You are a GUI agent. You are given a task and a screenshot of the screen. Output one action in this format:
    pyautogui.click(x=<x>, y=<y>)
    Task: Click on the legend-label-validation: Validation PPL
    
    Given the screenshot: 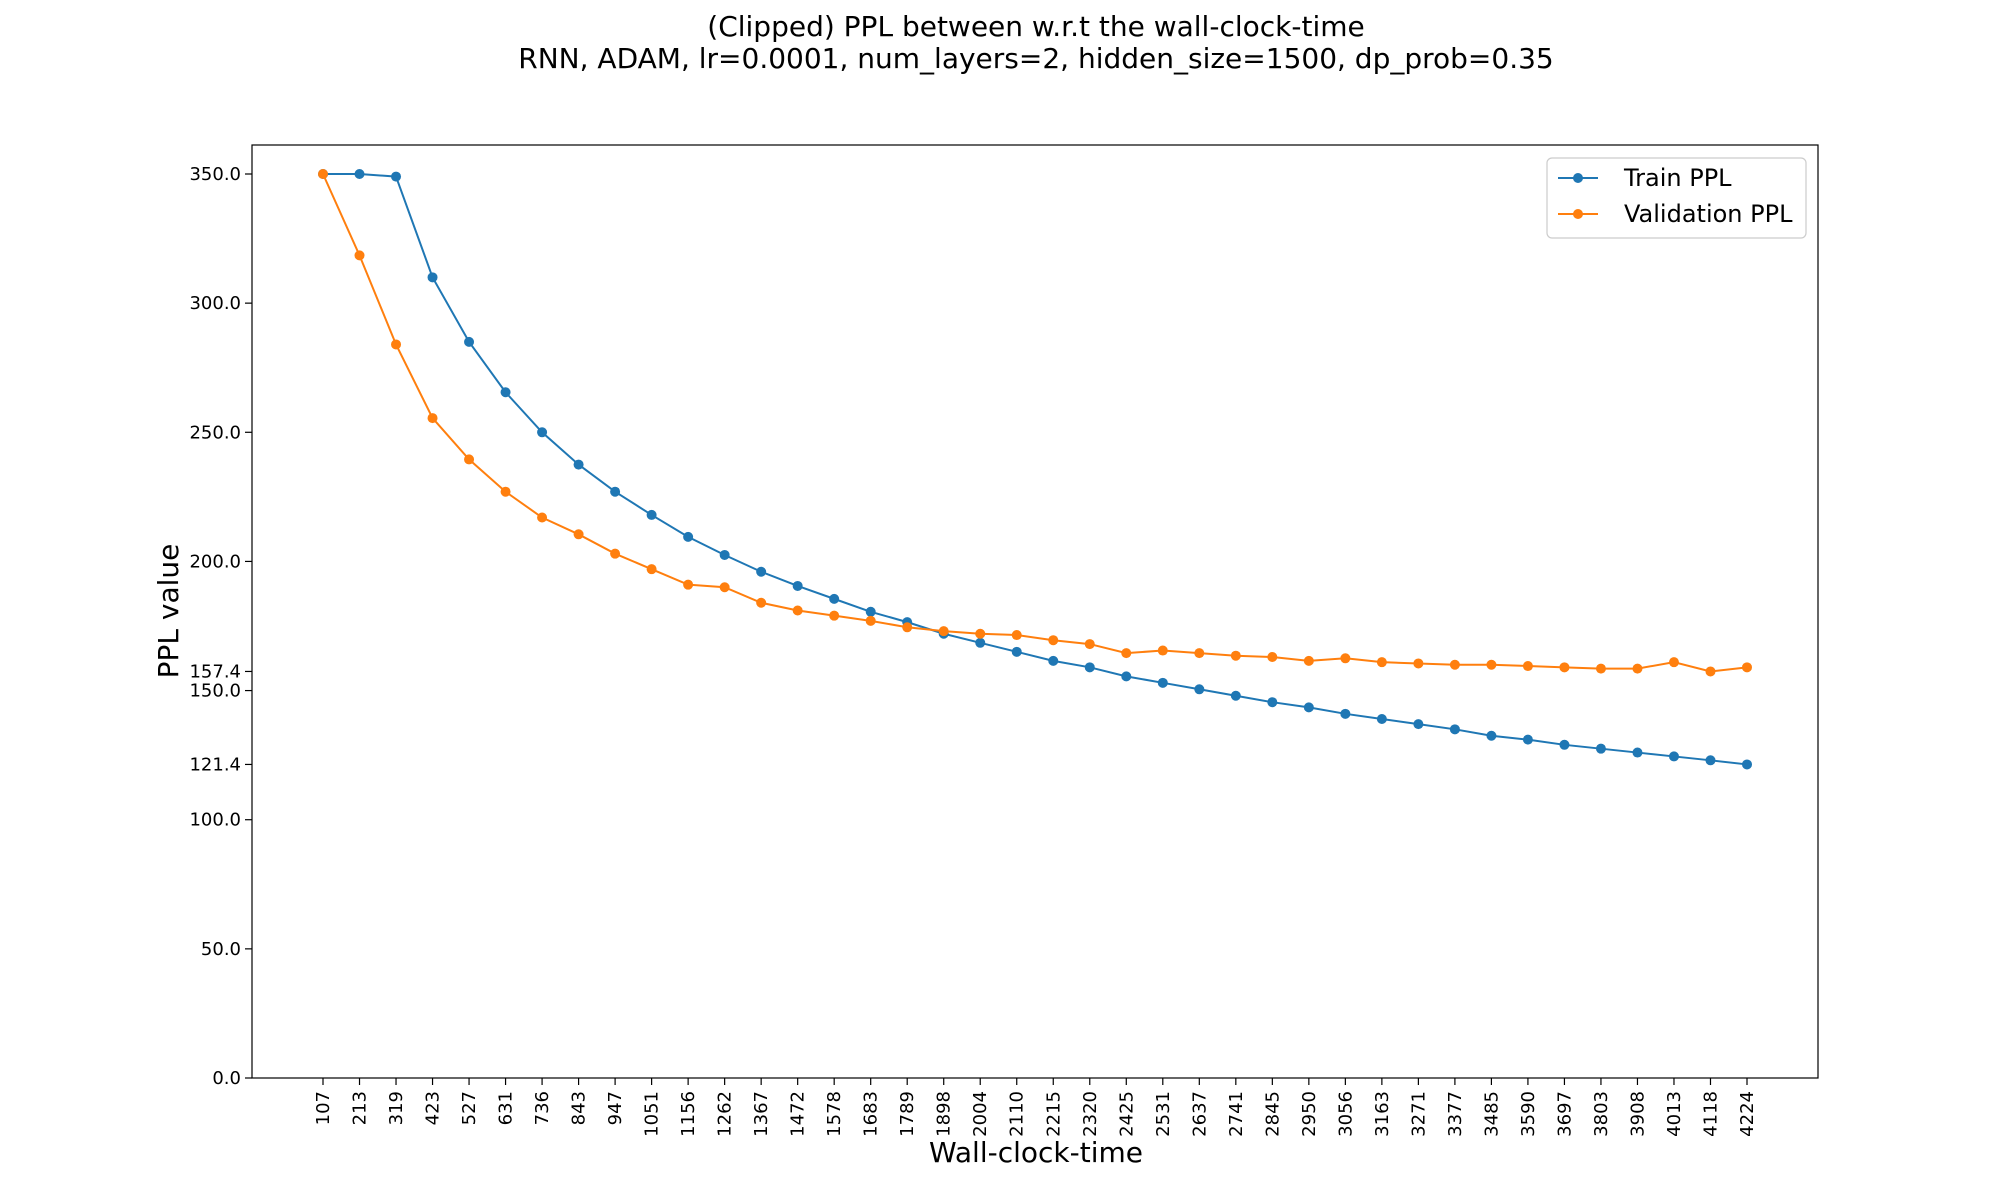 What is the action you would take?
    pyautogui.click(x=1708, y=214)
    